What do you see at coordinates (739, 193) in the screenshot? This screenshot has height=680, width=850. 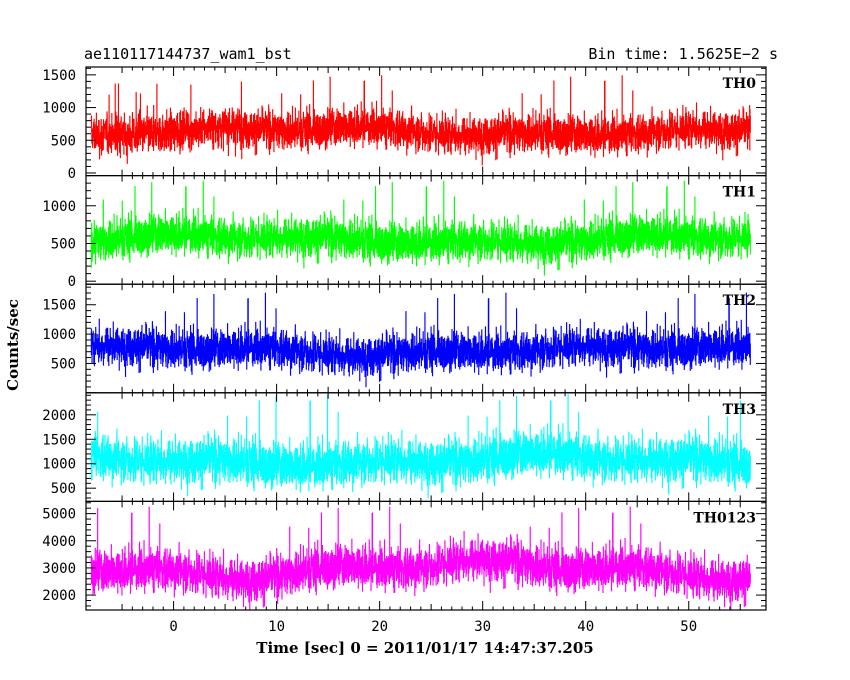 I see `panel-label: TH1` at bounding box center [739, 193].